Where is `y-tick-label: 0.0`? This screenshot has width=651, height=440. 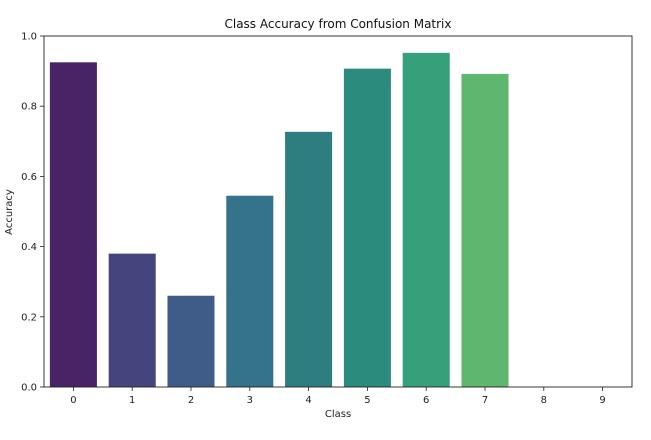
y-tick-label: 0.0 is located at coordinates (29, 388).